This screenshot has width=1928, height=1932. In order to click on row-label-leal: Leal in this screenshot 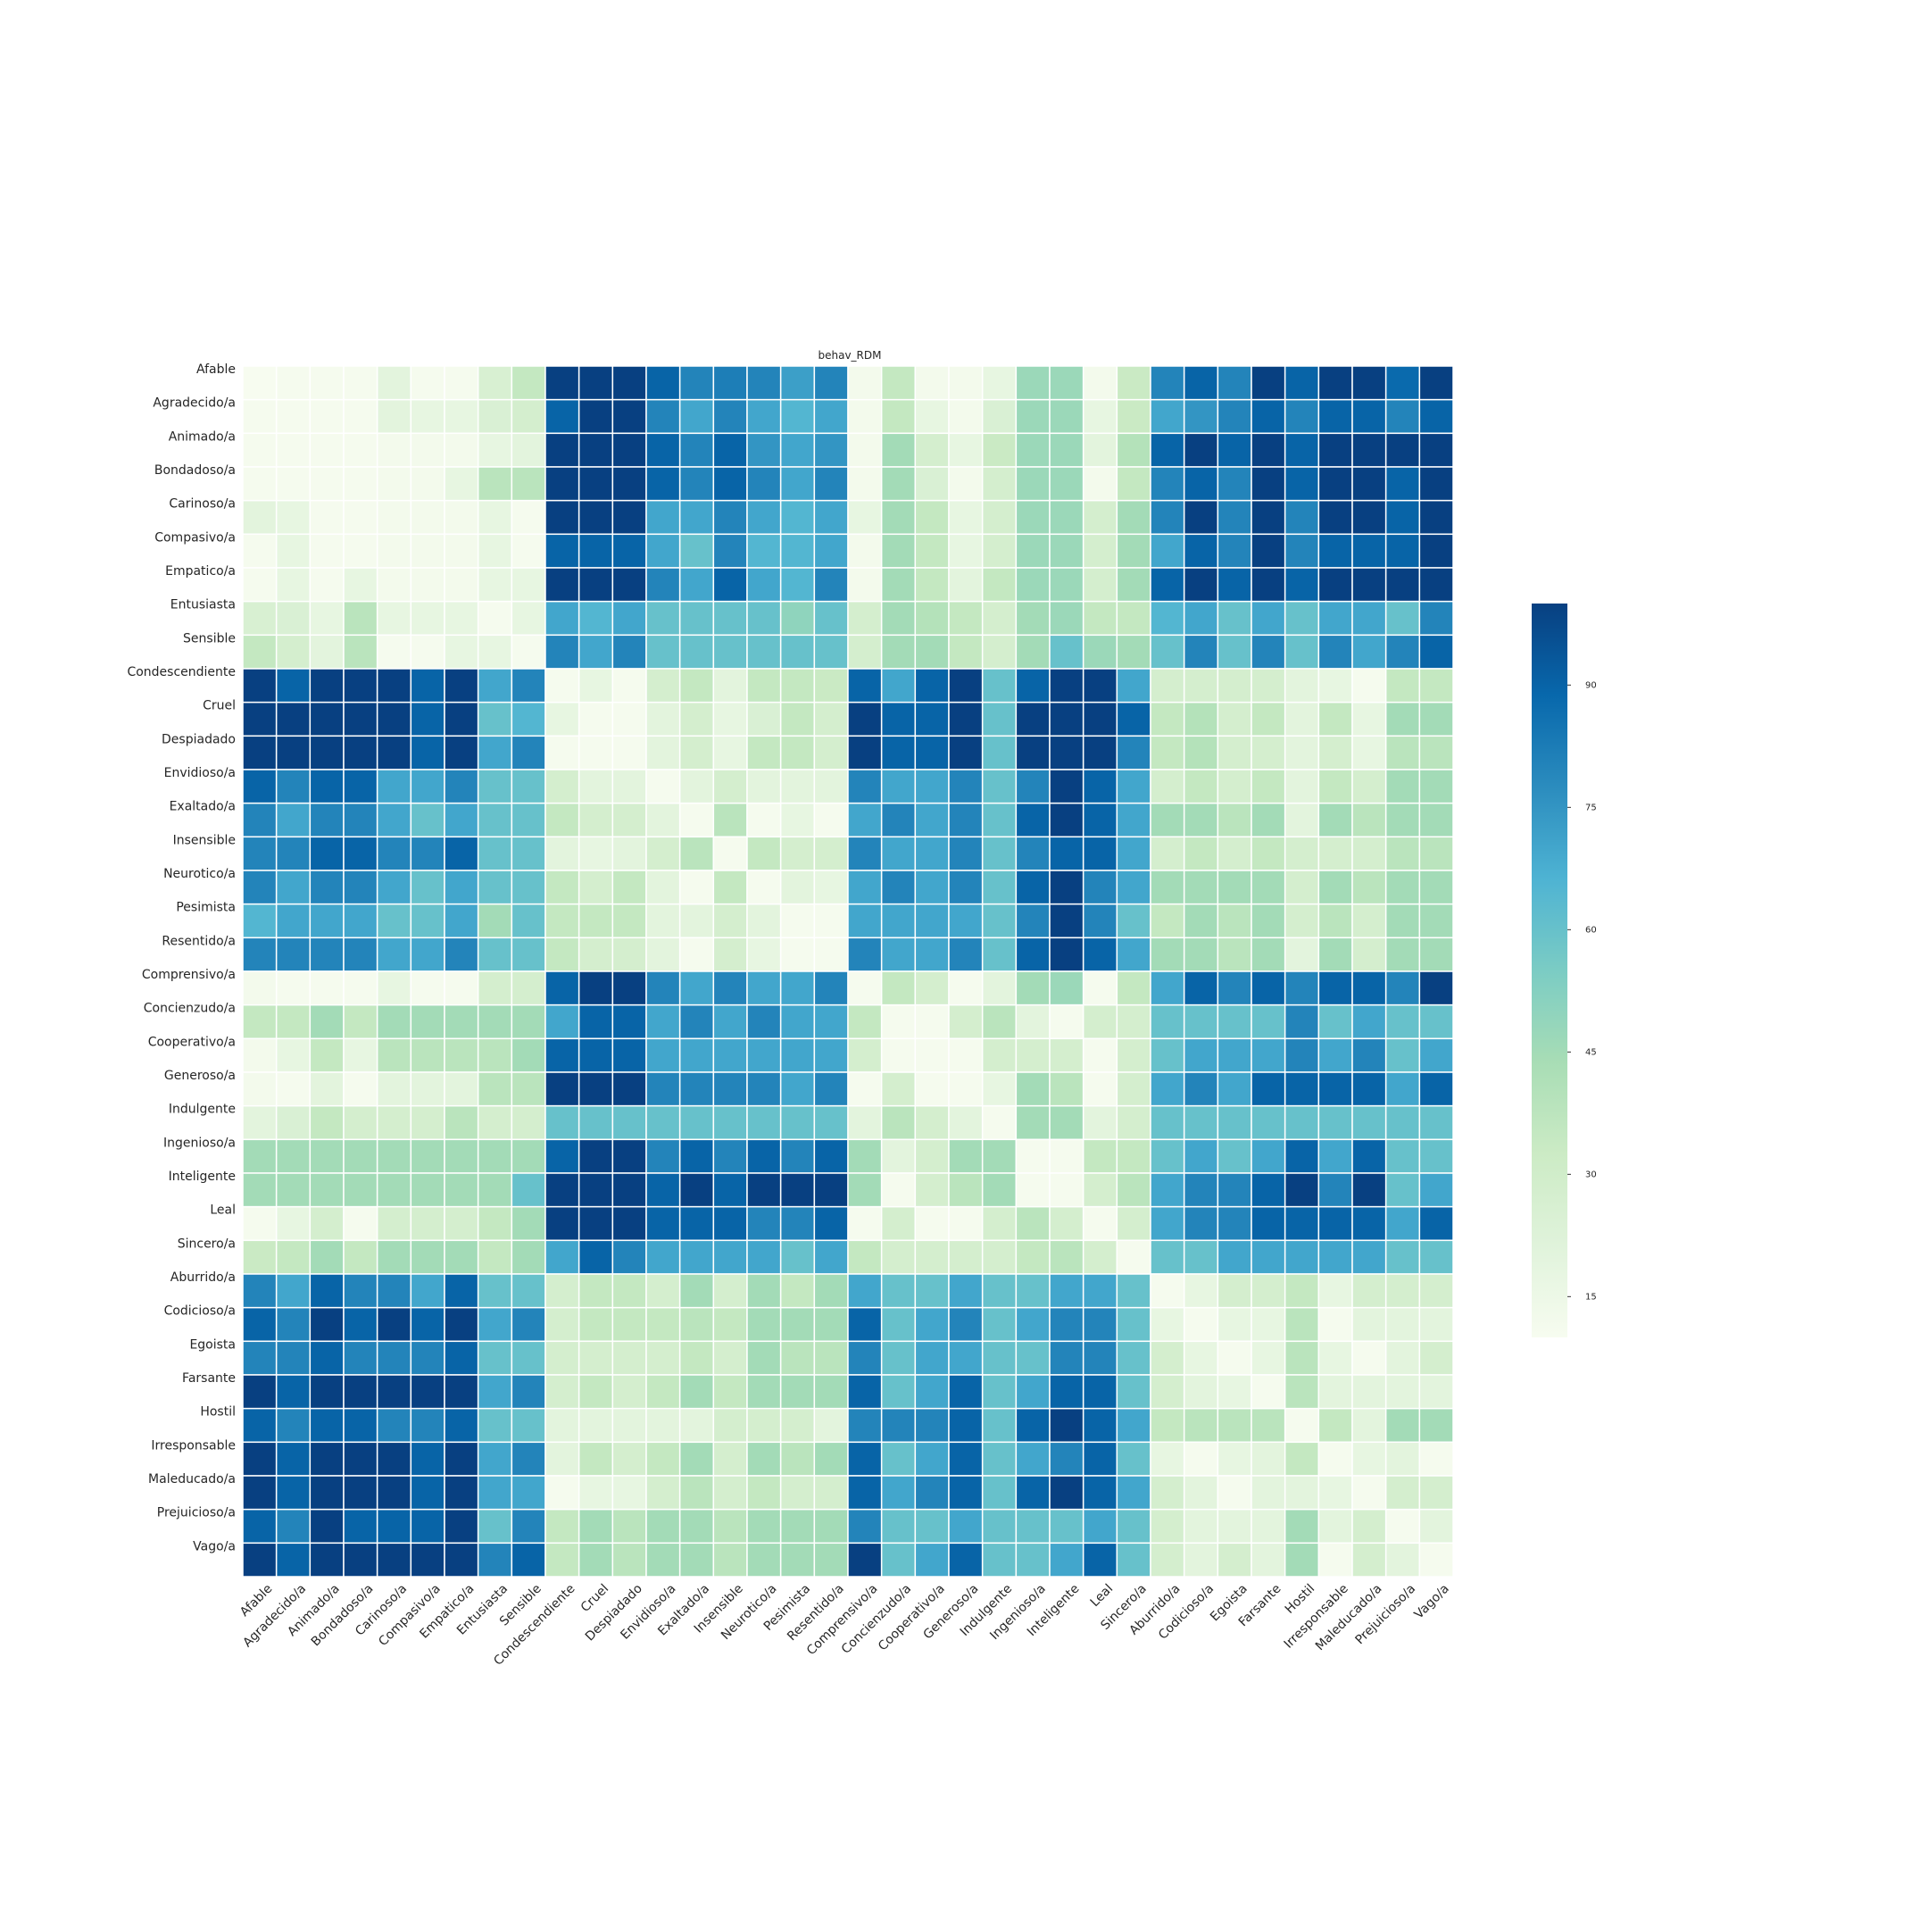, I will do `click(223, 1210)`.